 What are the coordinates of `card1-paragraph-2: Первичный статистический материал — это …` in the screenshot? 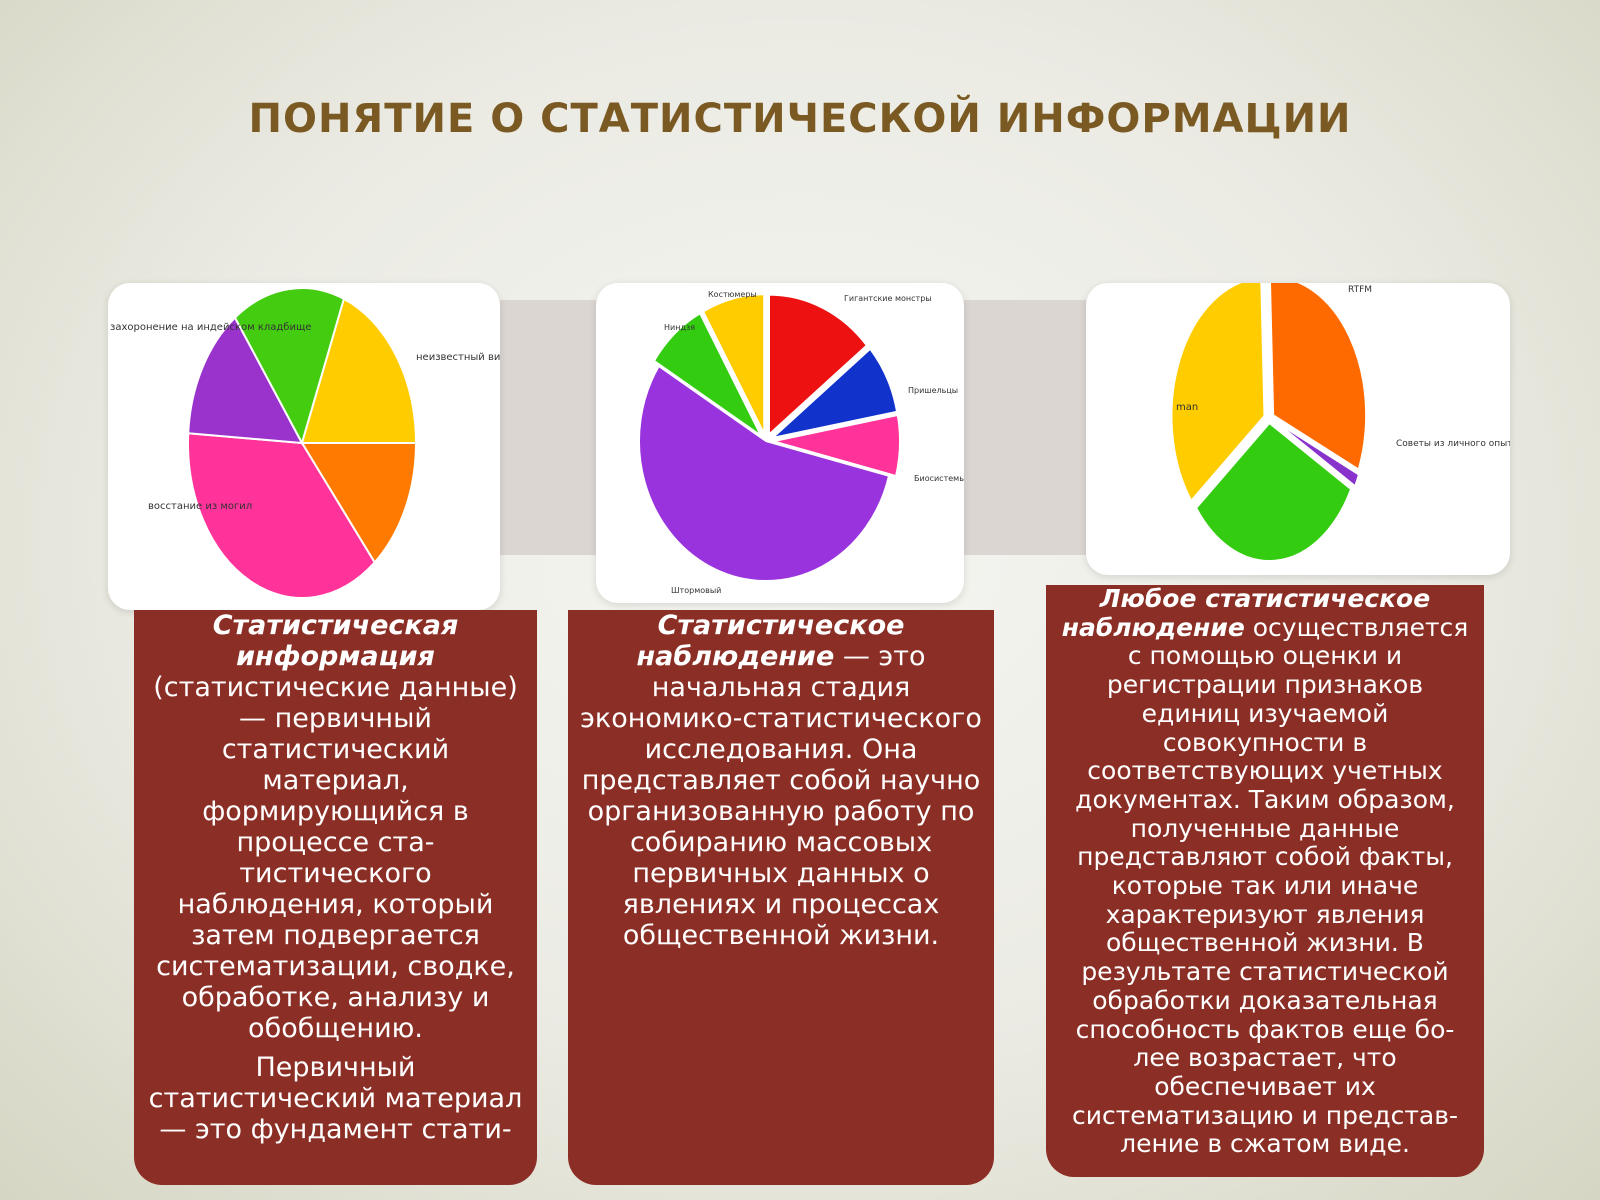 It's located at (335, 1098).